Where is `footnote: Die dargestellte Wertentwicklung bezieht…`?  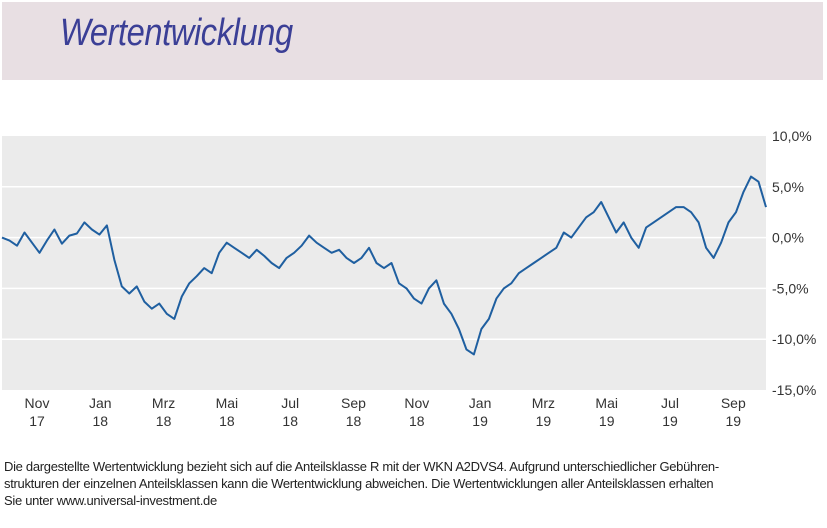 footnote: Die dargestellte Wertentwicklung bezieht… is located at coordinates (413, 483).